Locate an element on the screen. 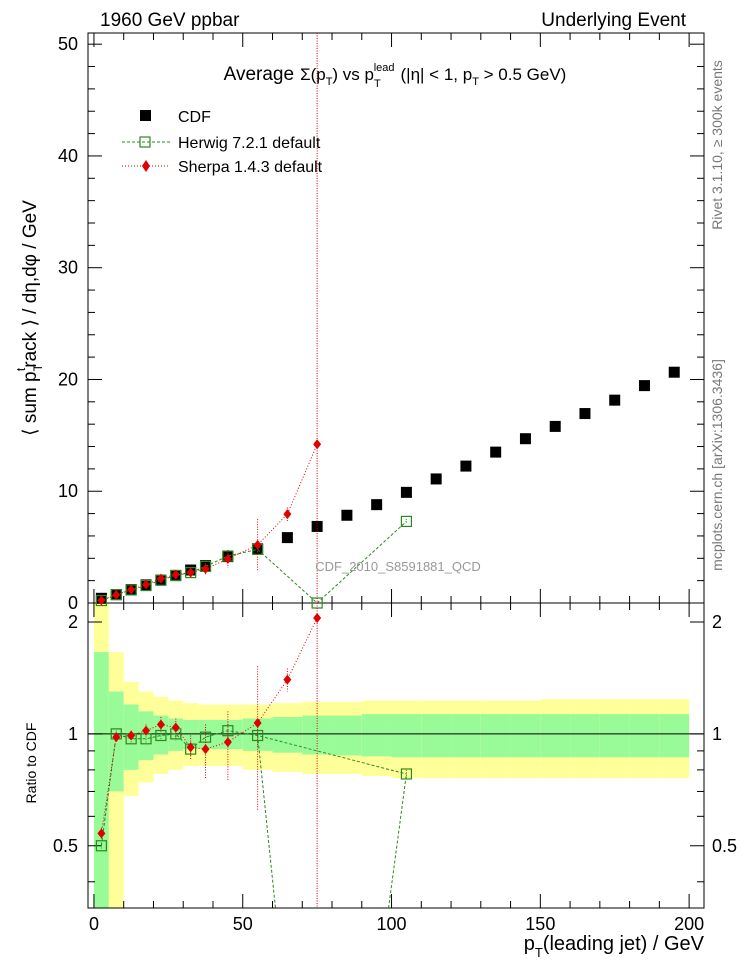 This screenshot has width=746, height=972. legend-sherpa-label: Sherpa 1.4.3 default is located at coordinates (250, 167).